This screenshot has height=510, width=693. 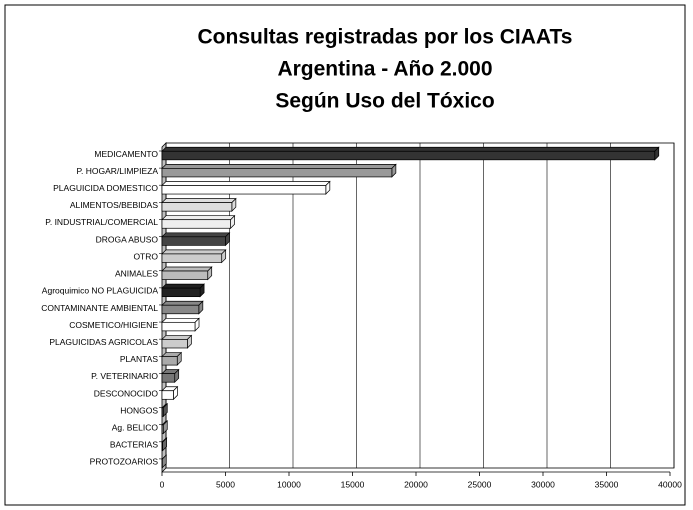 What do you see at coordinates (384, 101) in the screenshot?
I see `chart-title: Según Uso del Tóxico` at bounding box center [384, 101].